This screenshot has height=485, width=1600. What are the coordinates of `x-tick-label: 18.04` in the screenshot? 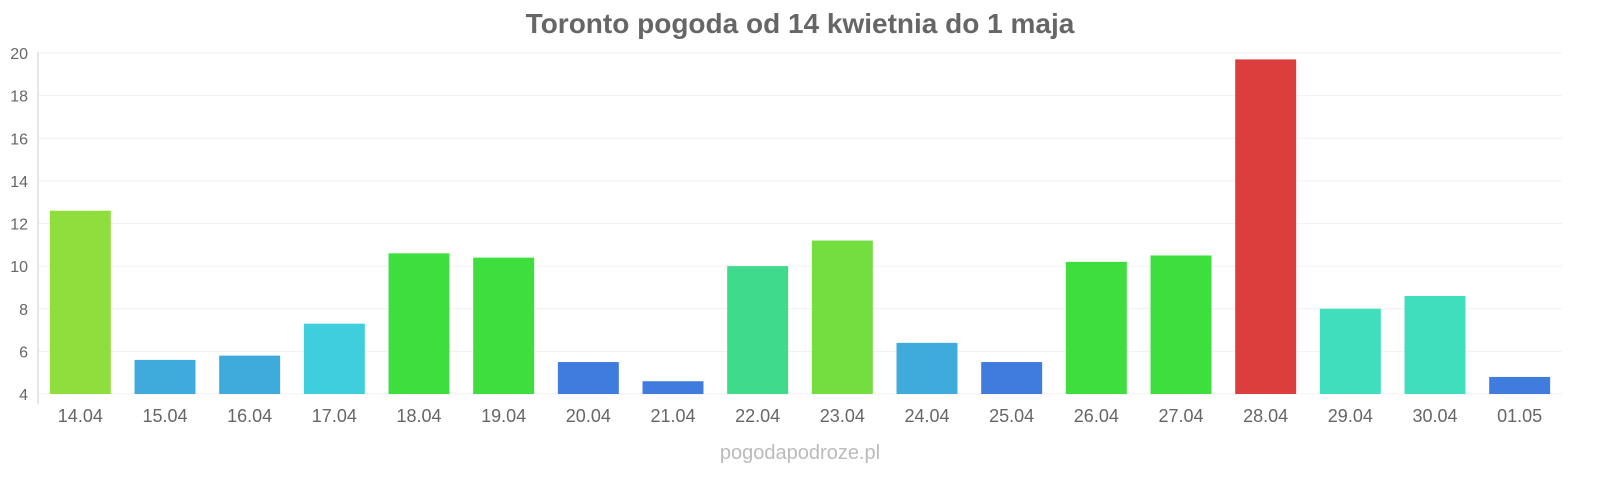 It's located at (418, 416).